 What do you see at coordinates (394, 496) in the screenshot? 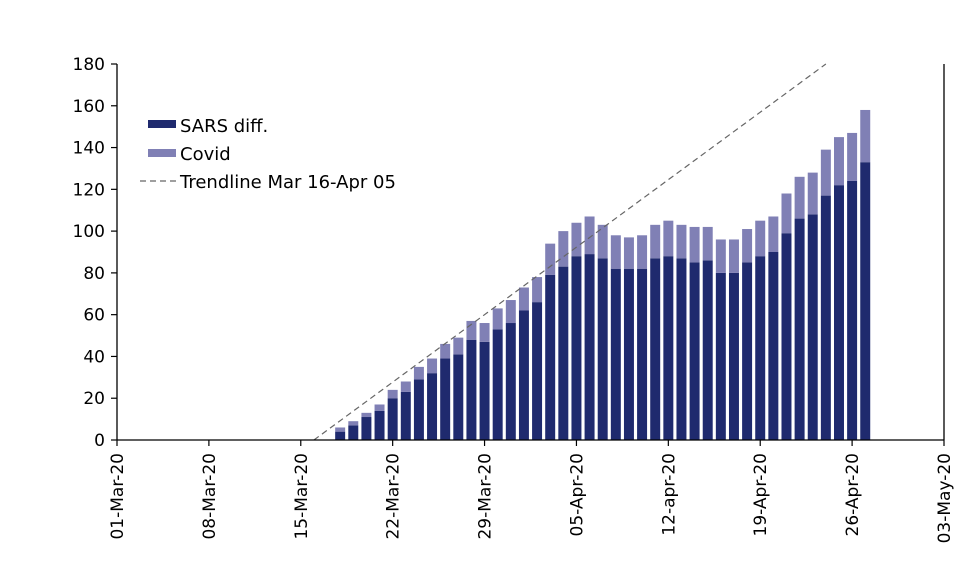
I see `x-tick-label: 22-Mar-20` at bounding box center [394, 496].